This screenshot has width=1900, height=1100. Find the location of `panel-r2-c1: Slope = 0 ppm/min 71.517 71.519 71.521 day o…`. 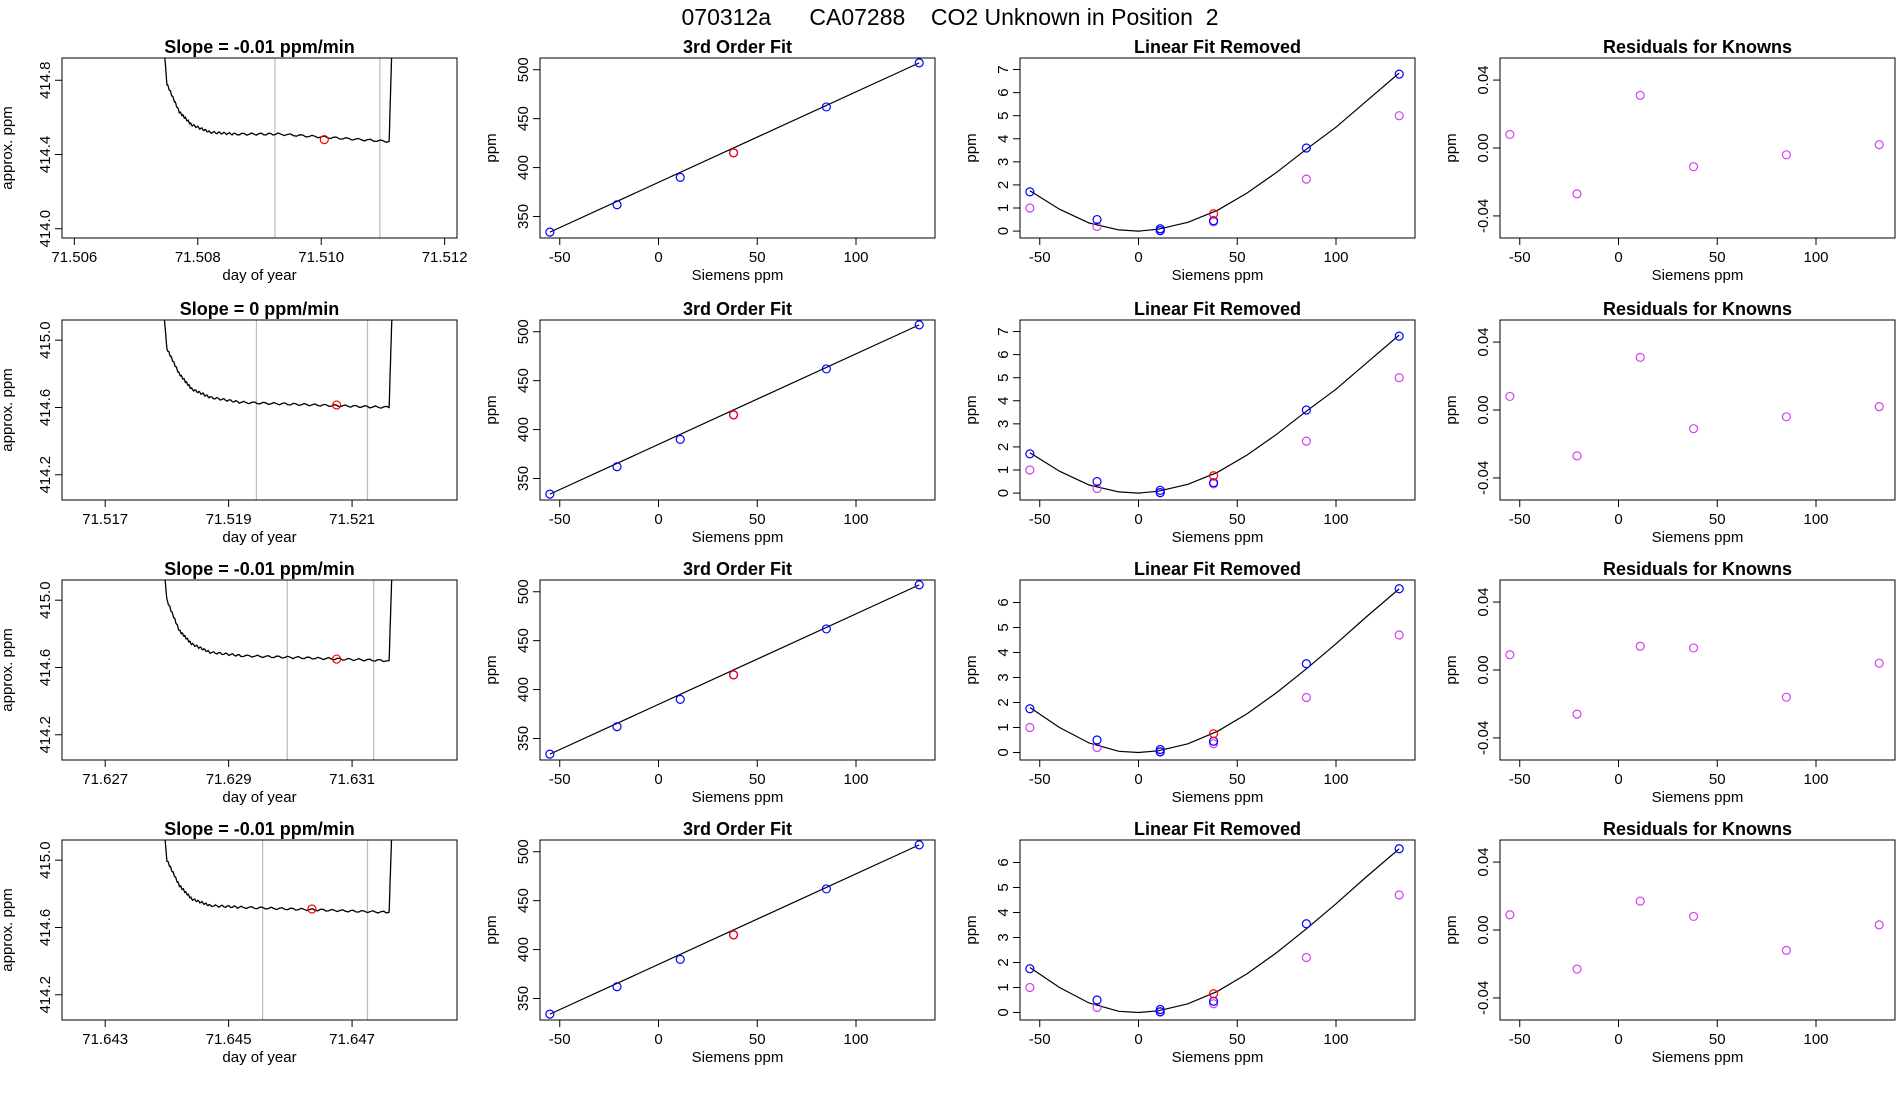

panel-r2-c1: Slope = 0 ppm/min 71.517 71.519 71.521 day o… is located at coordinates (229, 422).